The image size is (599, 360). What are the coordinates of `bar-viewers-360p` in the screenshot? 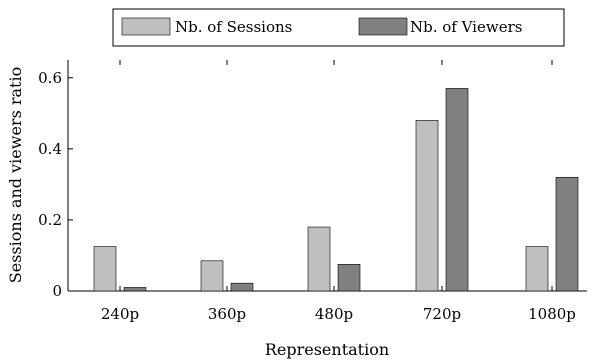 It's located at (242, 287).